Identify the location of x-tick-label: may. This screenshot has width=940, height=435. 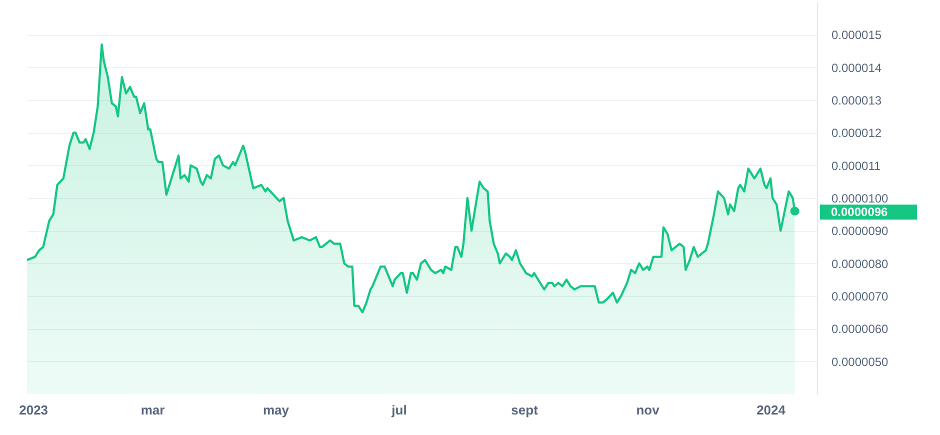
(276, 410).